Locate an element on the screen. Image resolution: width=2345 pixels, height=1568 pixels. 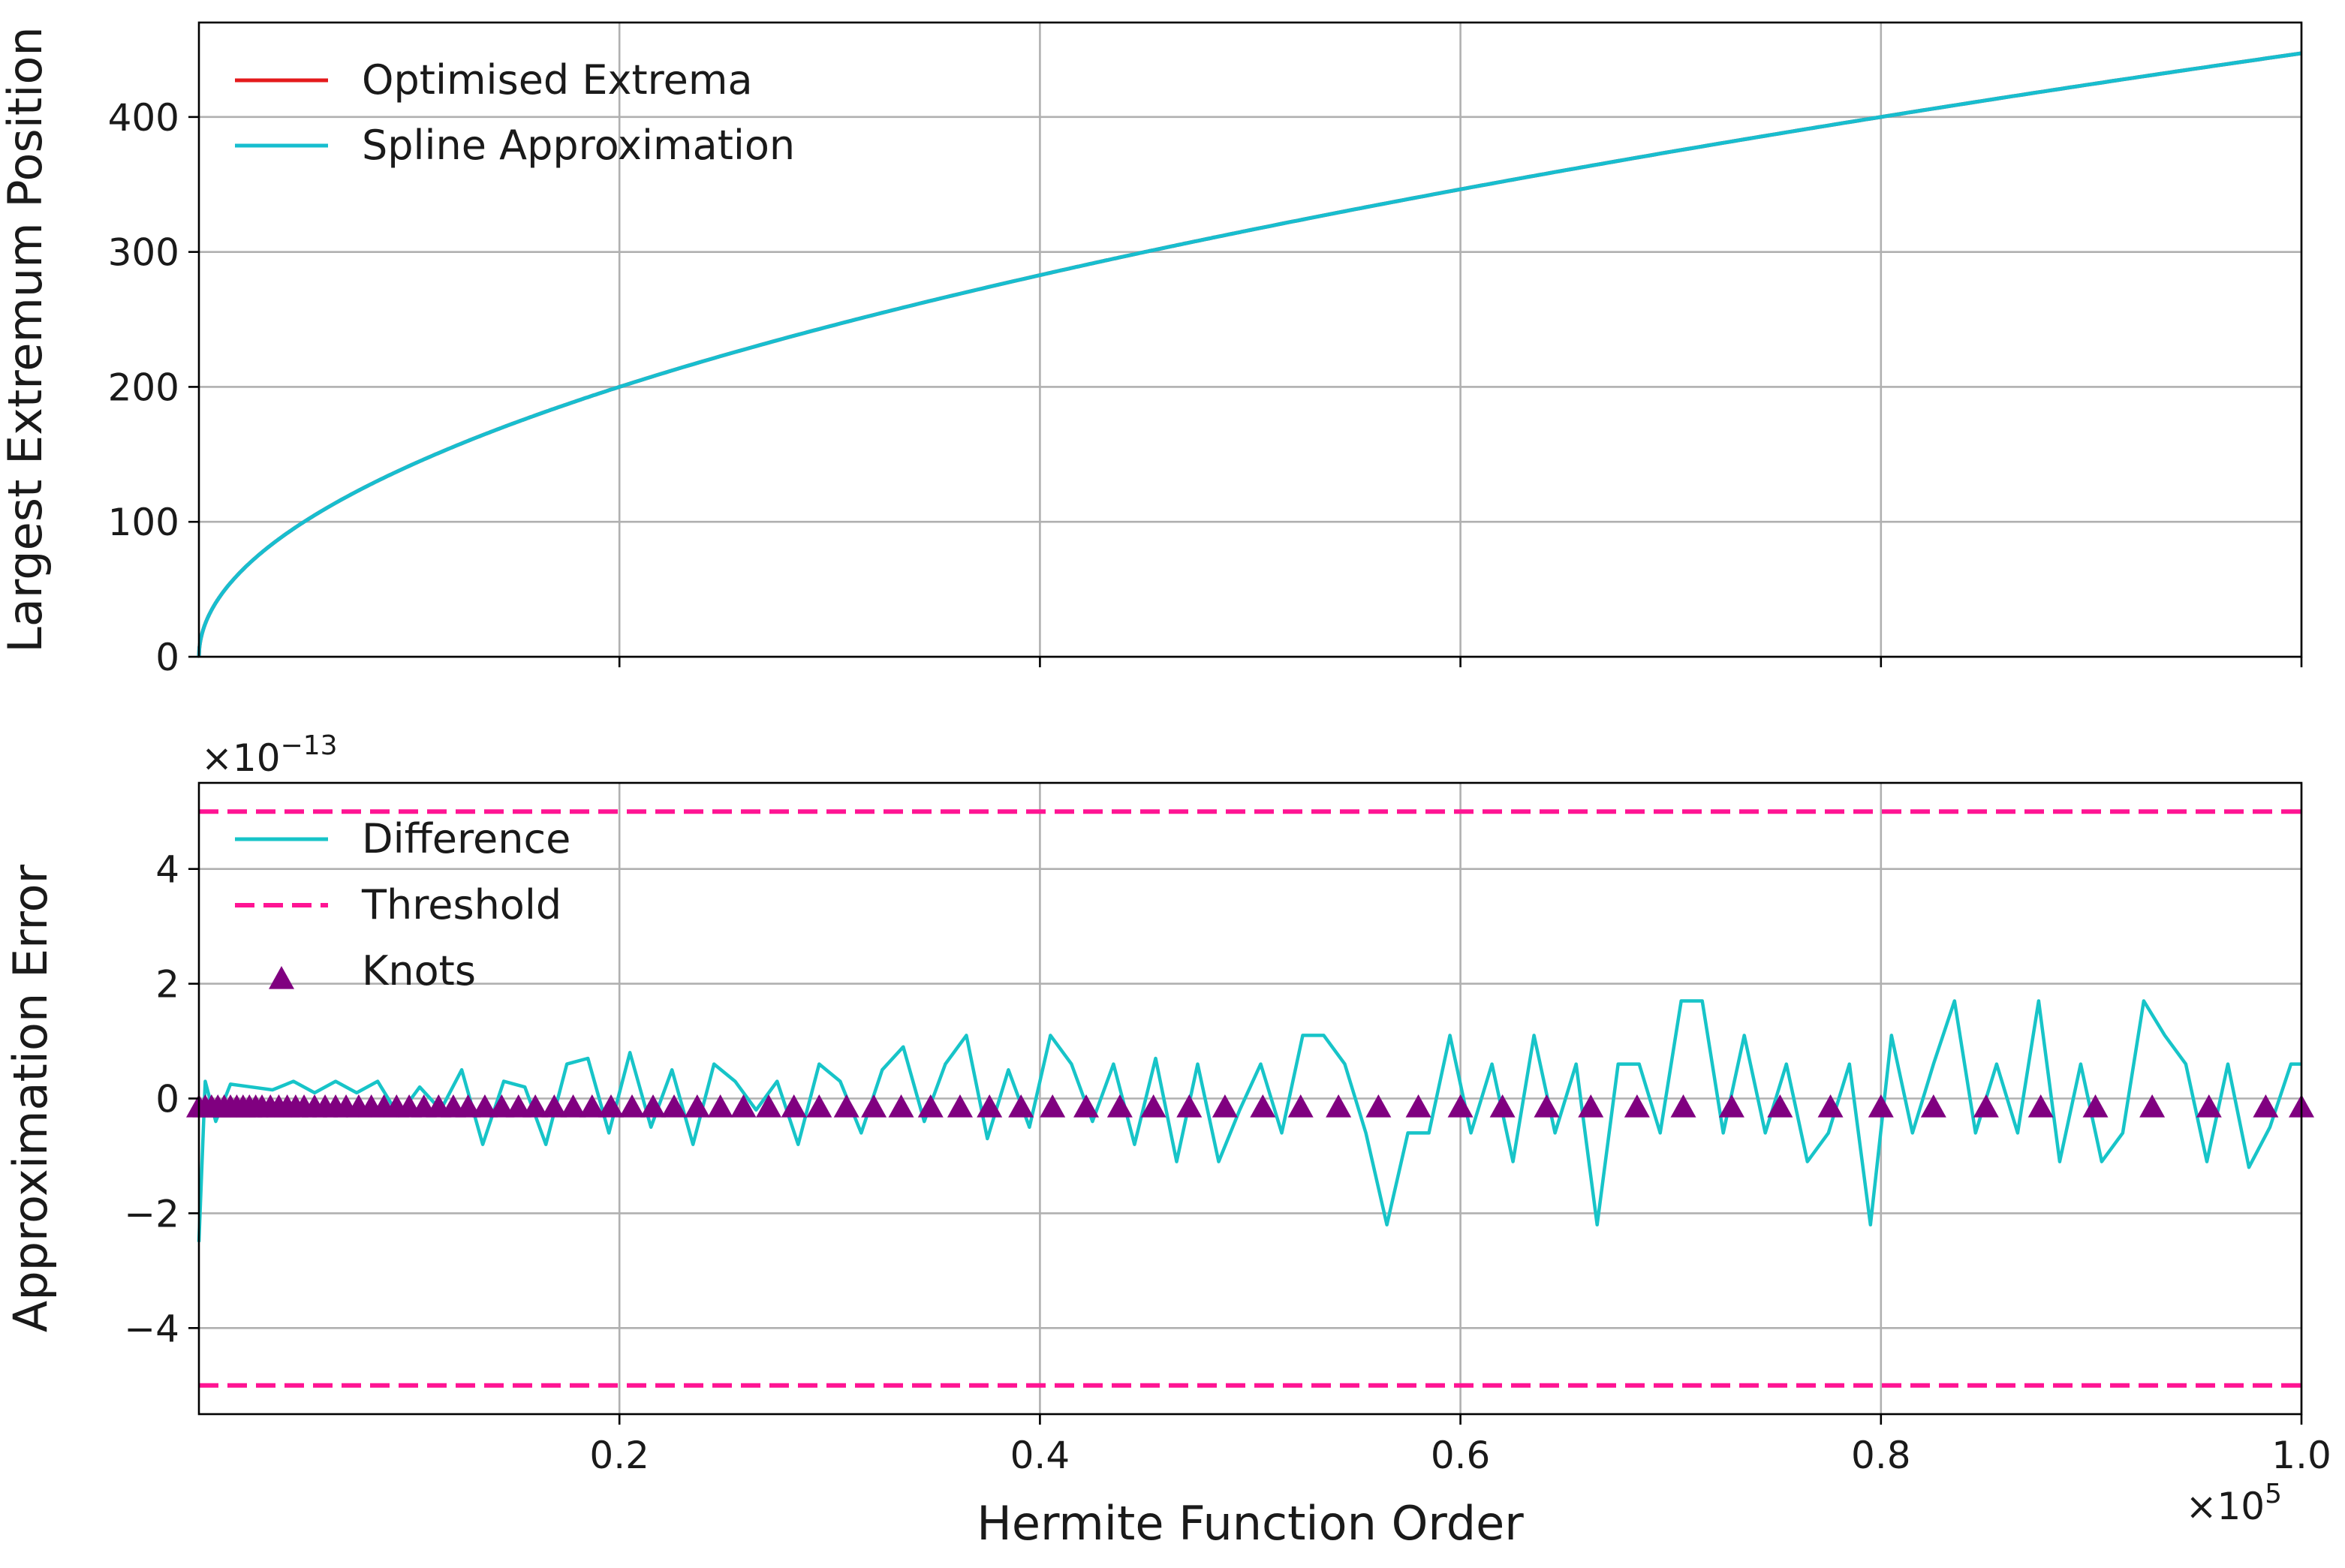
y-multiplier-exponent: −13 is located at coordinates (309, 745).